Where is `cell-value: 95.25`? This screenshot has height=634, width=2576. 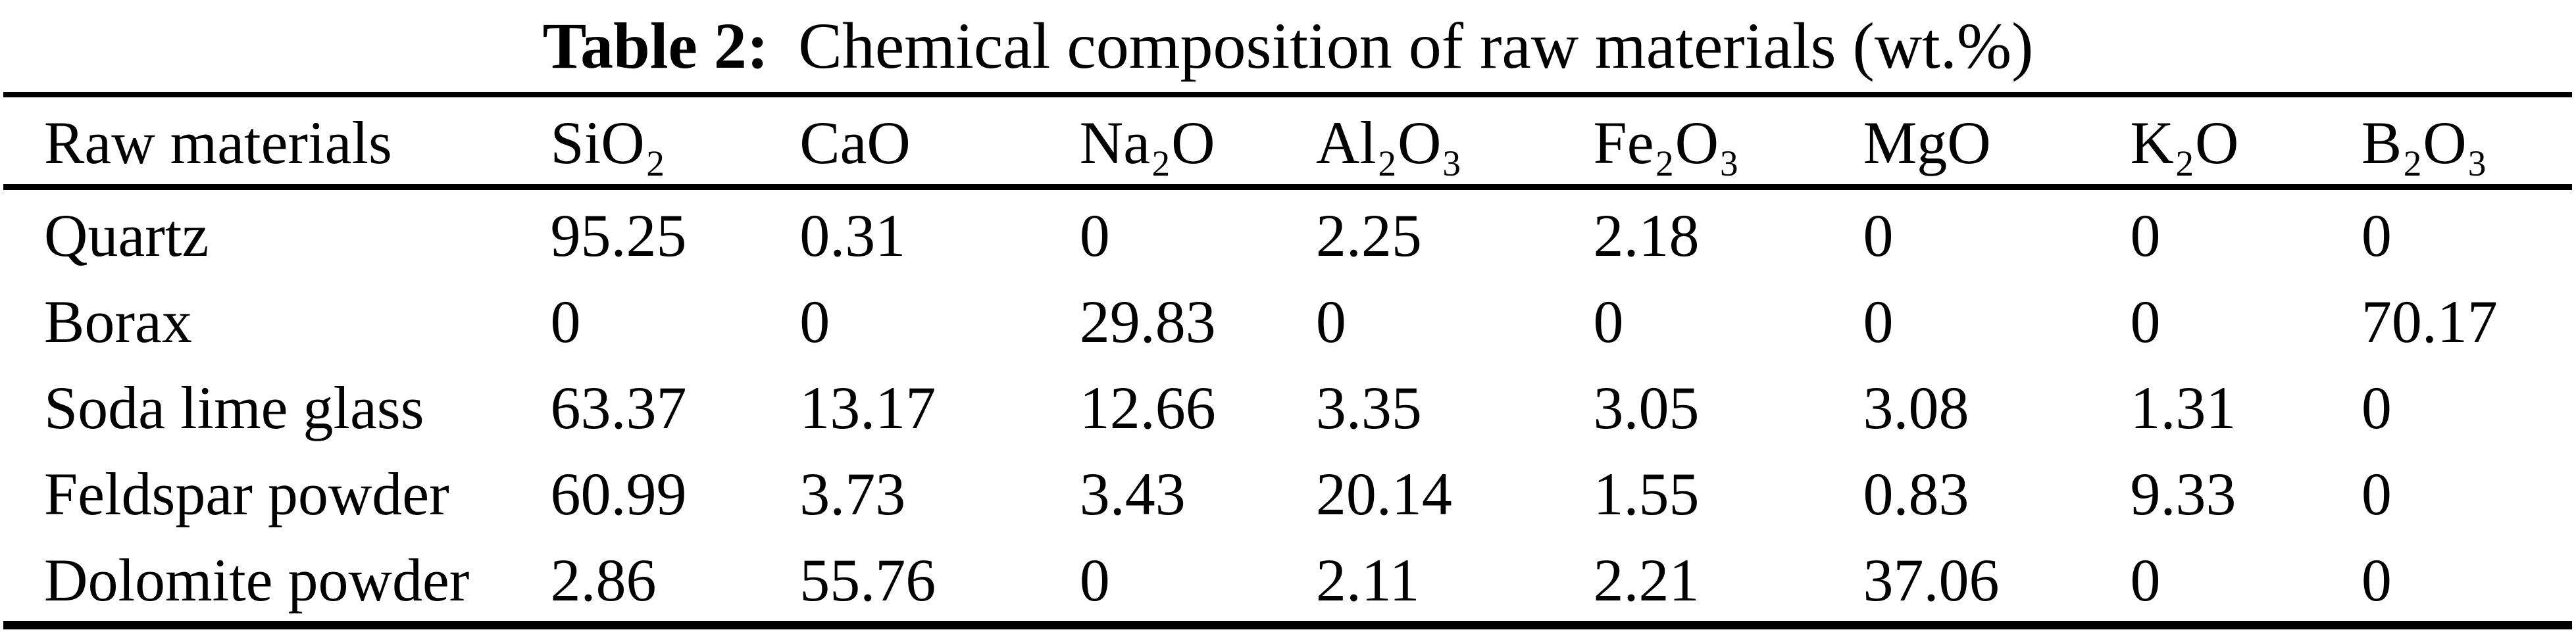
cell-value: 95.25 is located at coordinates (618, 235).